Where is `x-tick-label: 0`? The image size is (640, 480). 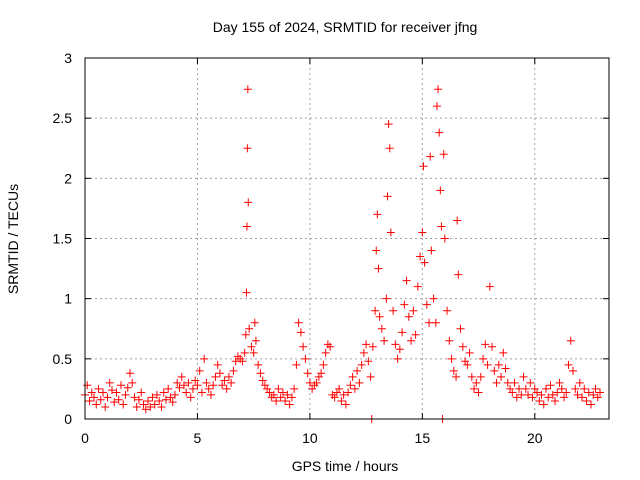
x-tick-label: 0 is located at coordinates (85, 438).